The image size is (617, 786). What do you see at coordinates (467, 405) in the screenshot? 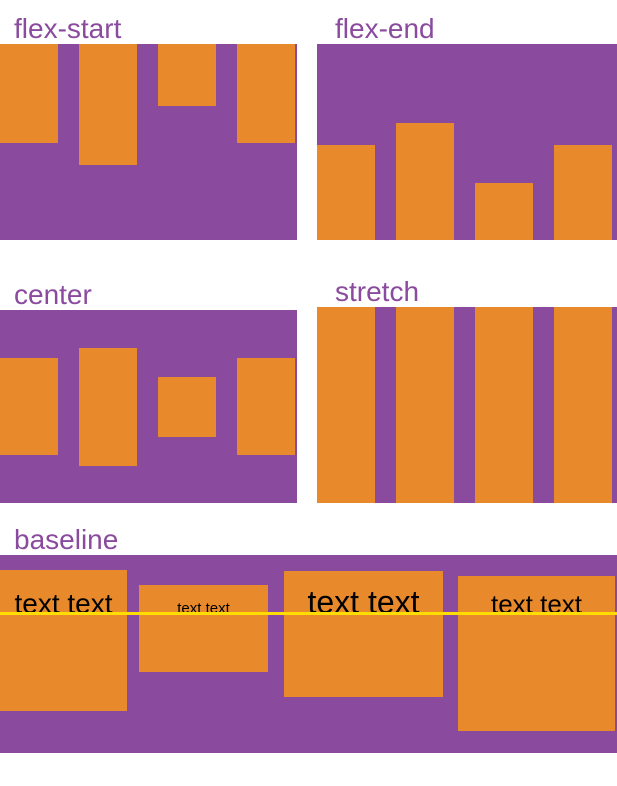
I see `flex-container-stretch` at bounding box center [467, 405].